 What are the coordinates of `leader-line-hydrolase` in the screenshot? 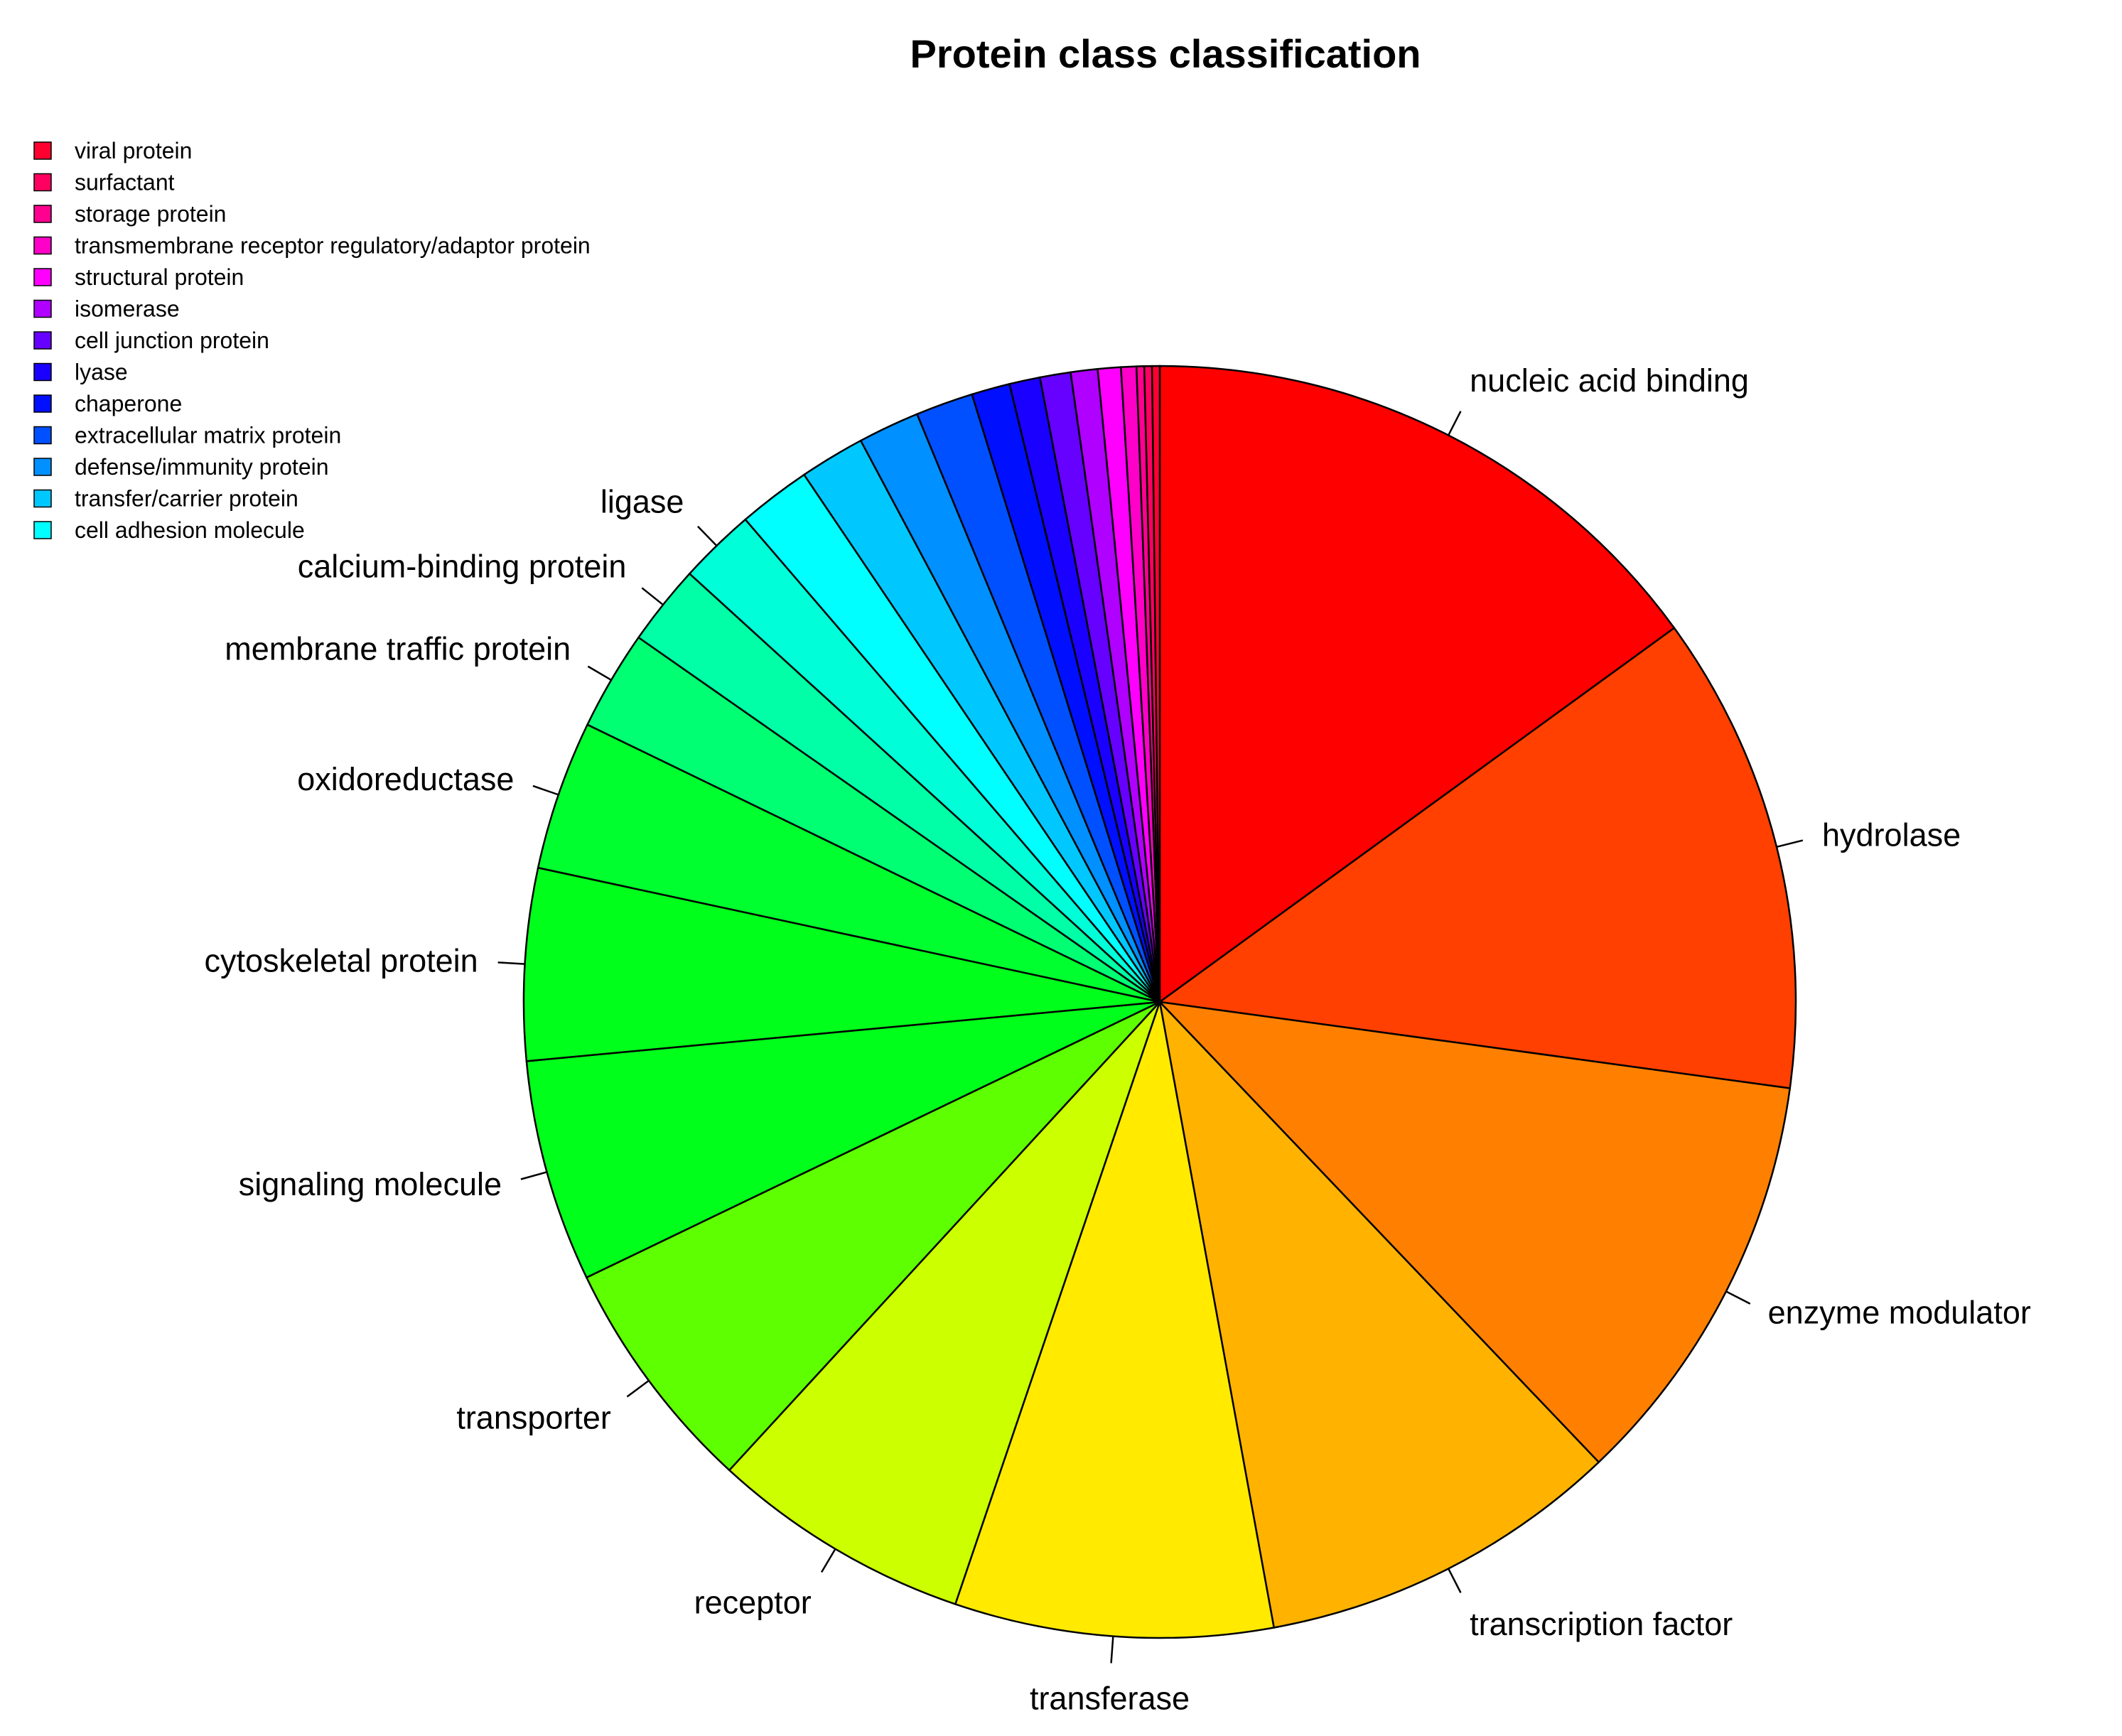 It's located at (1790, 843).